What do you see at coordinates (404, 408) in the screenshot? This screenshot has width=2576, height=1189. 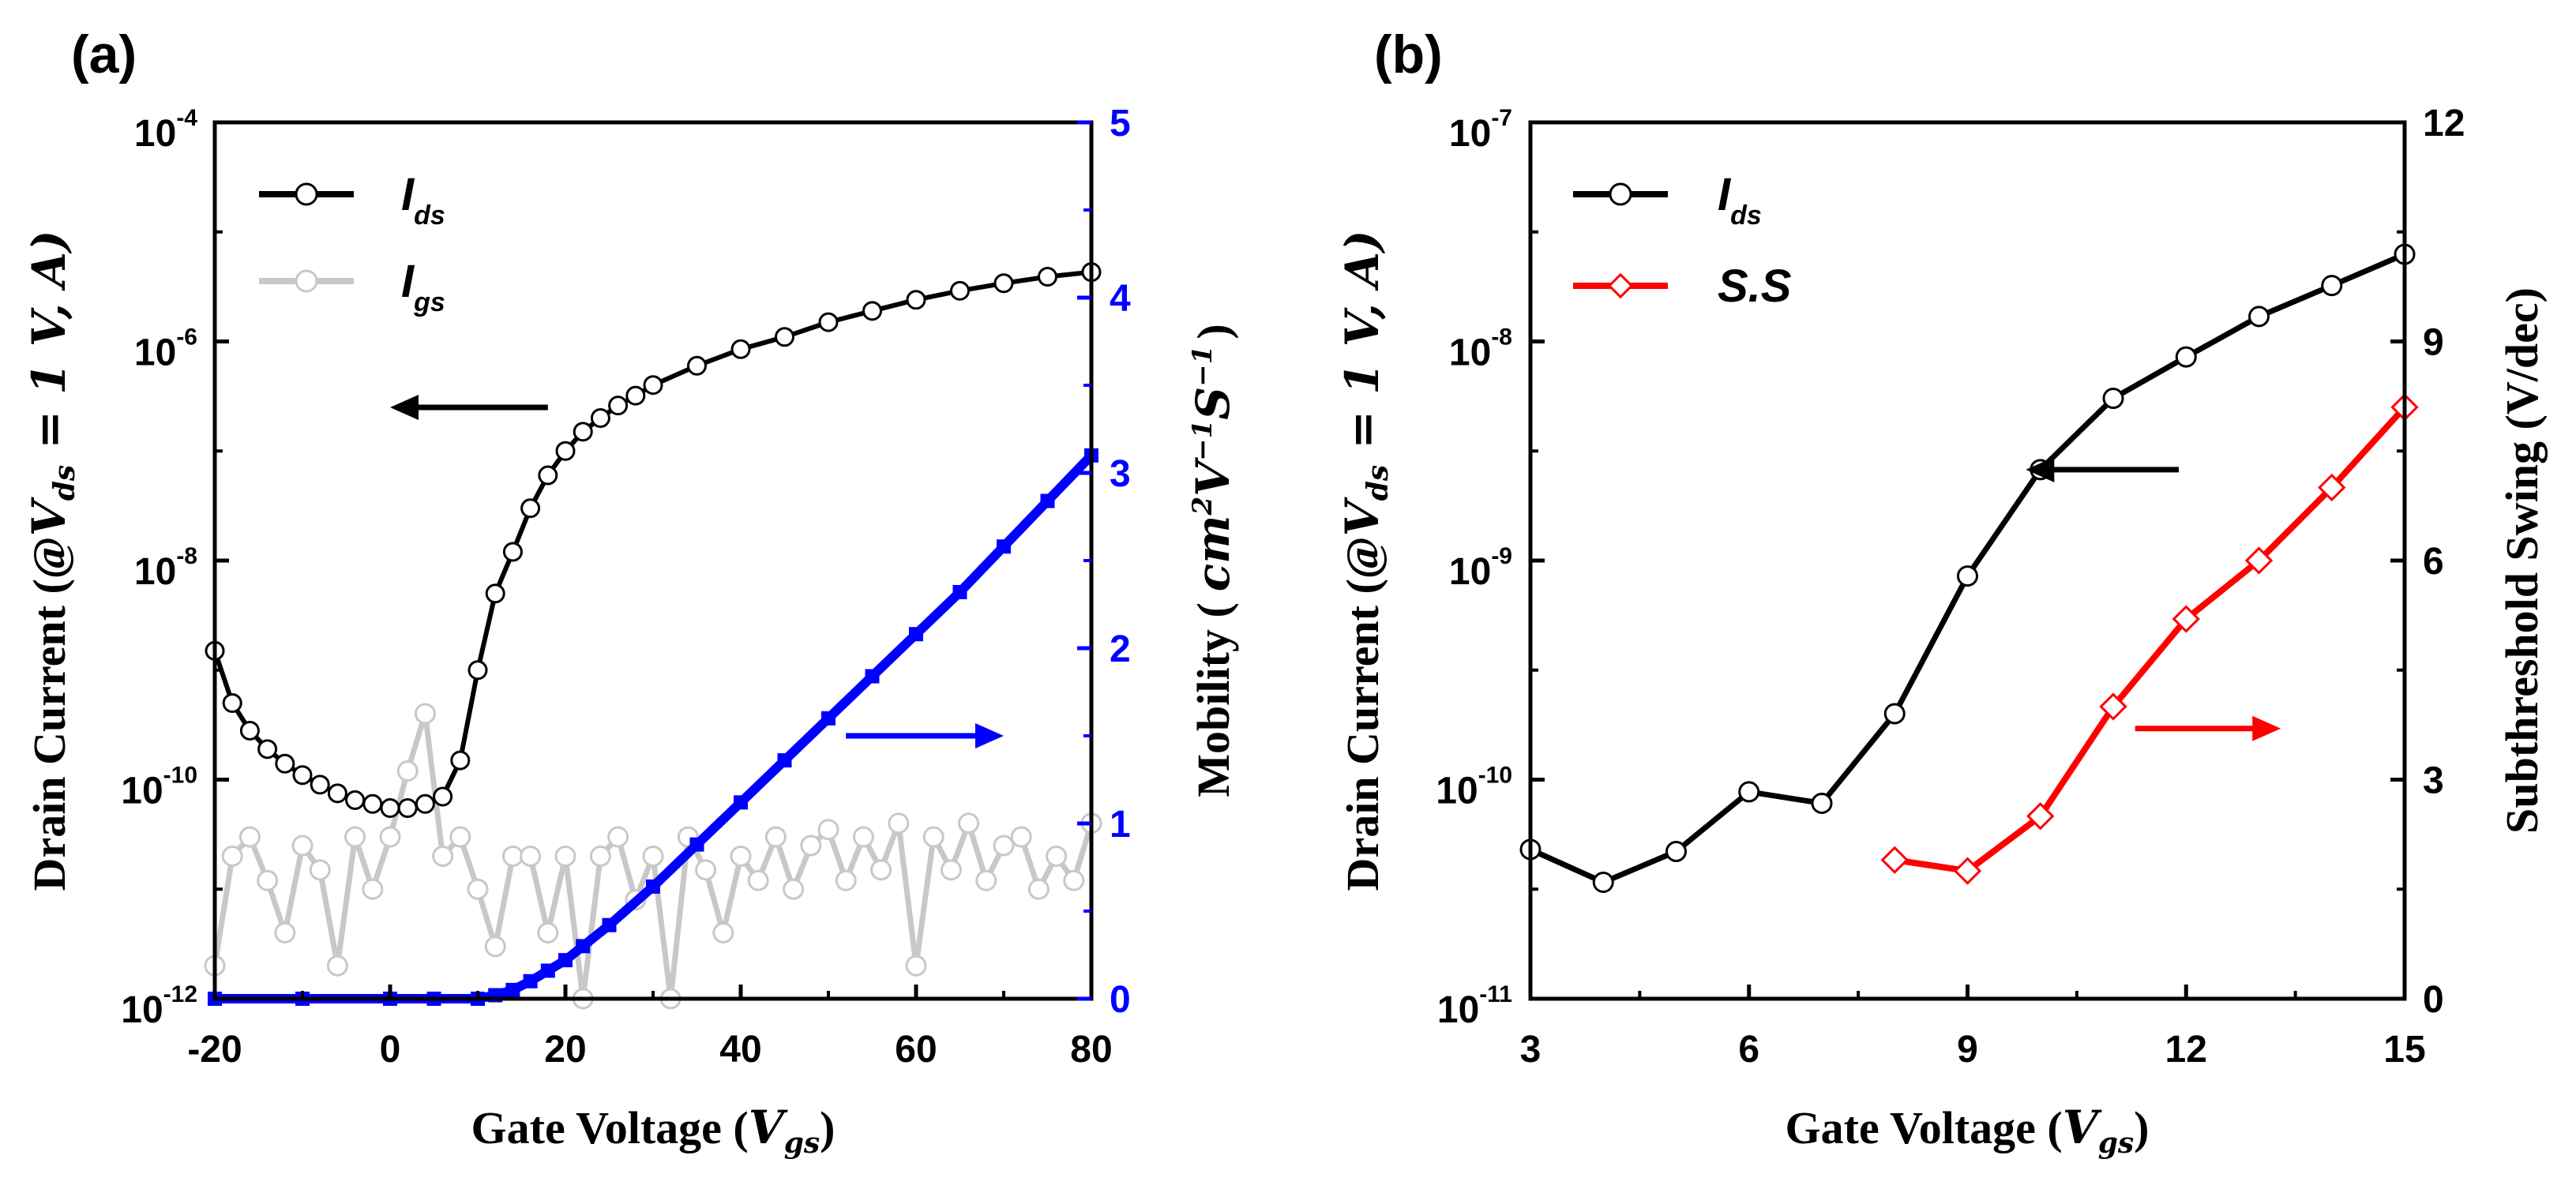 I see `arrow-left-head` at bounding box center [404, 408].